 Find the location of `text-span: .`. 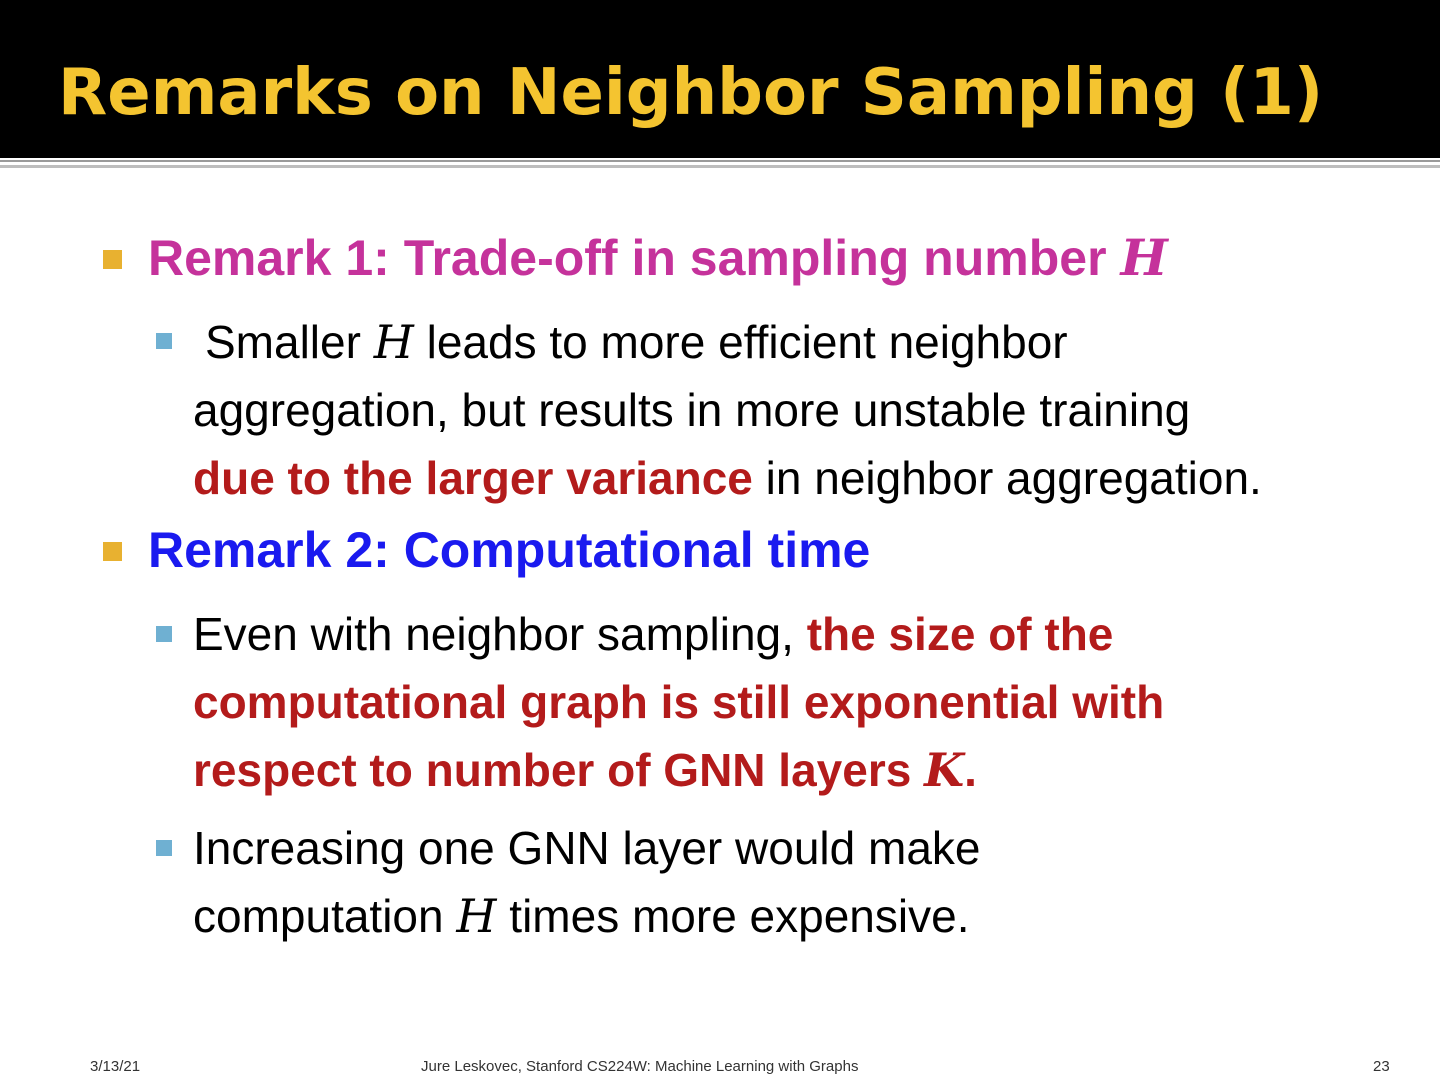

text-span: . is located at coordinates (970, 770).